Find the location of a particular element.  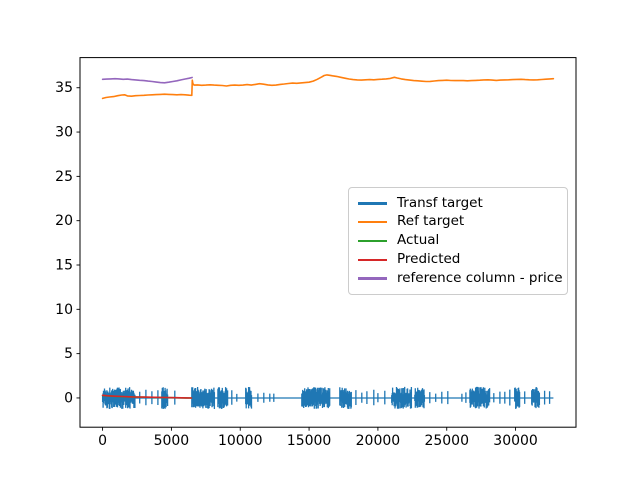

legend-item-actual: Actual is located at coordinates (460, 241).